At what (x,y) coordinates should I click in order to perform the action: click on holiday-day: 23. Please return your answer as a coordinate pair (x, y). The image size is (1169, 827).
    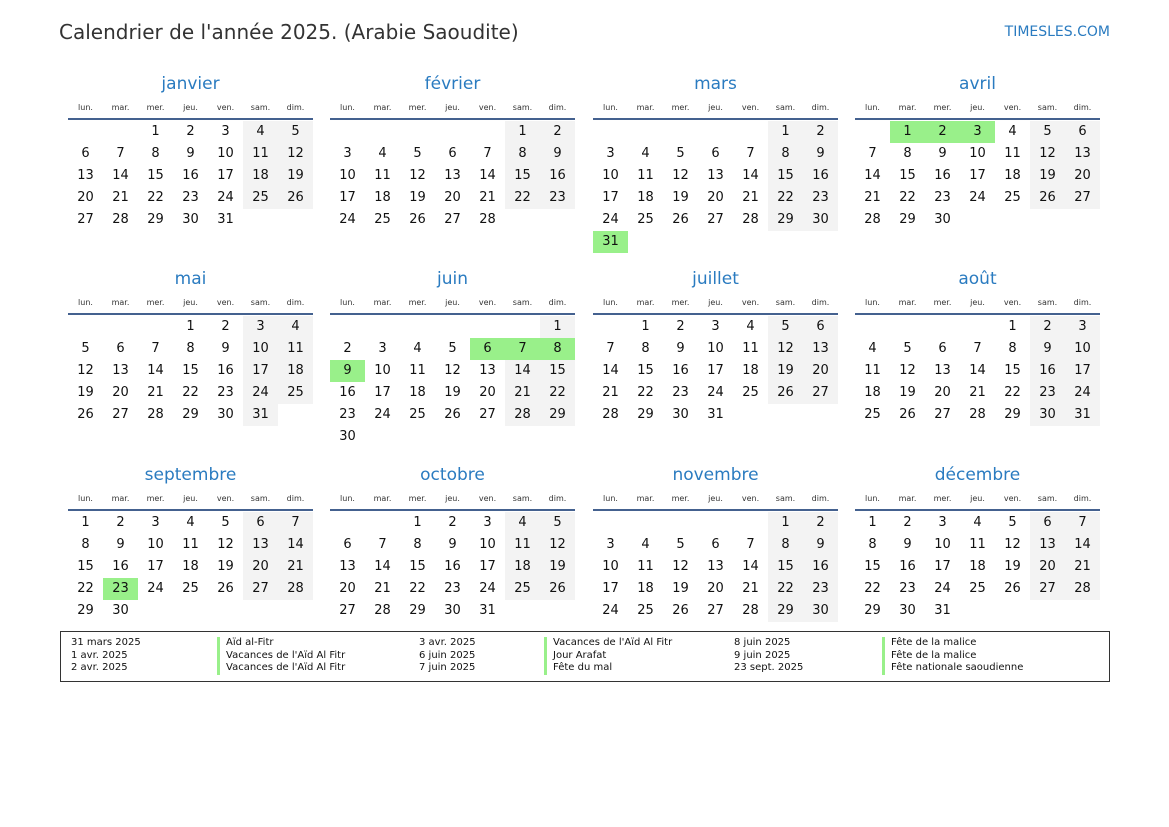
    Looking at the image, I should click on (120, 589).